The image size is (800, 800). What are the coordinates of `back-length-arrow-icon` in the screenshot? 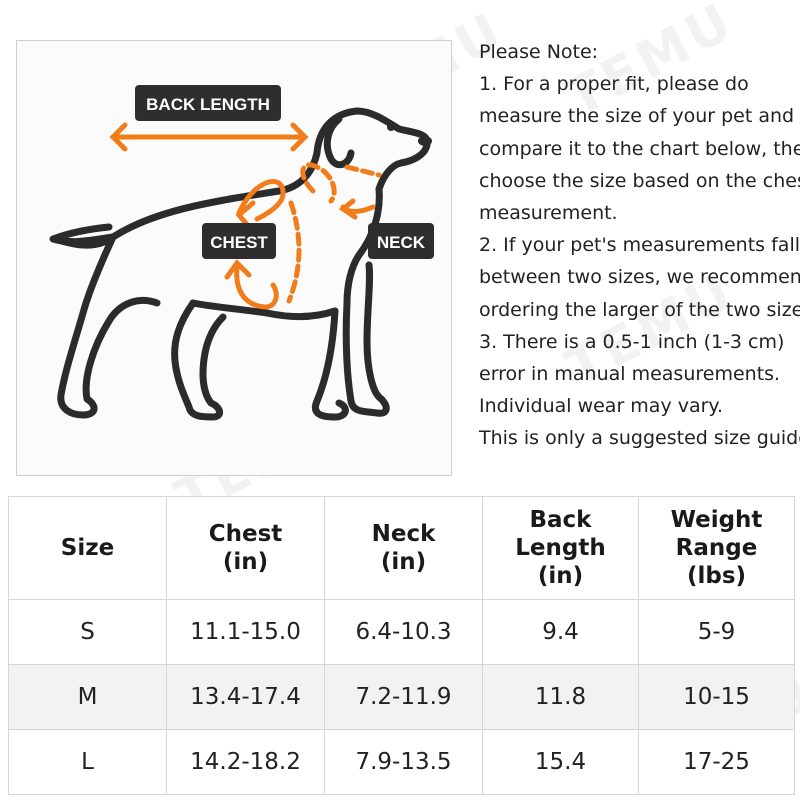 It's located at (209, 137).